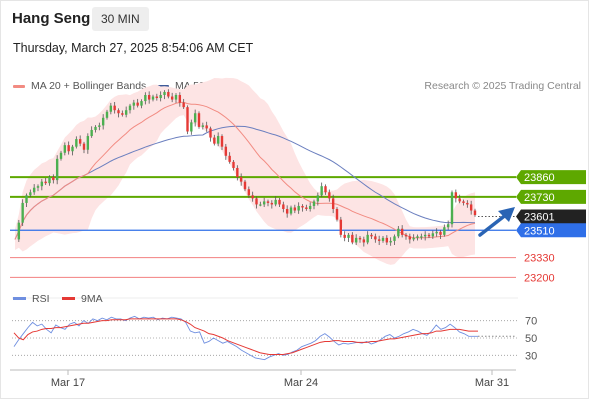 This screenshot has width=590, height=400. What do you see at coordinates (68, 298) in the screenshot?
I see `ma9-legend-swatch` at bounding box center [68, 298].